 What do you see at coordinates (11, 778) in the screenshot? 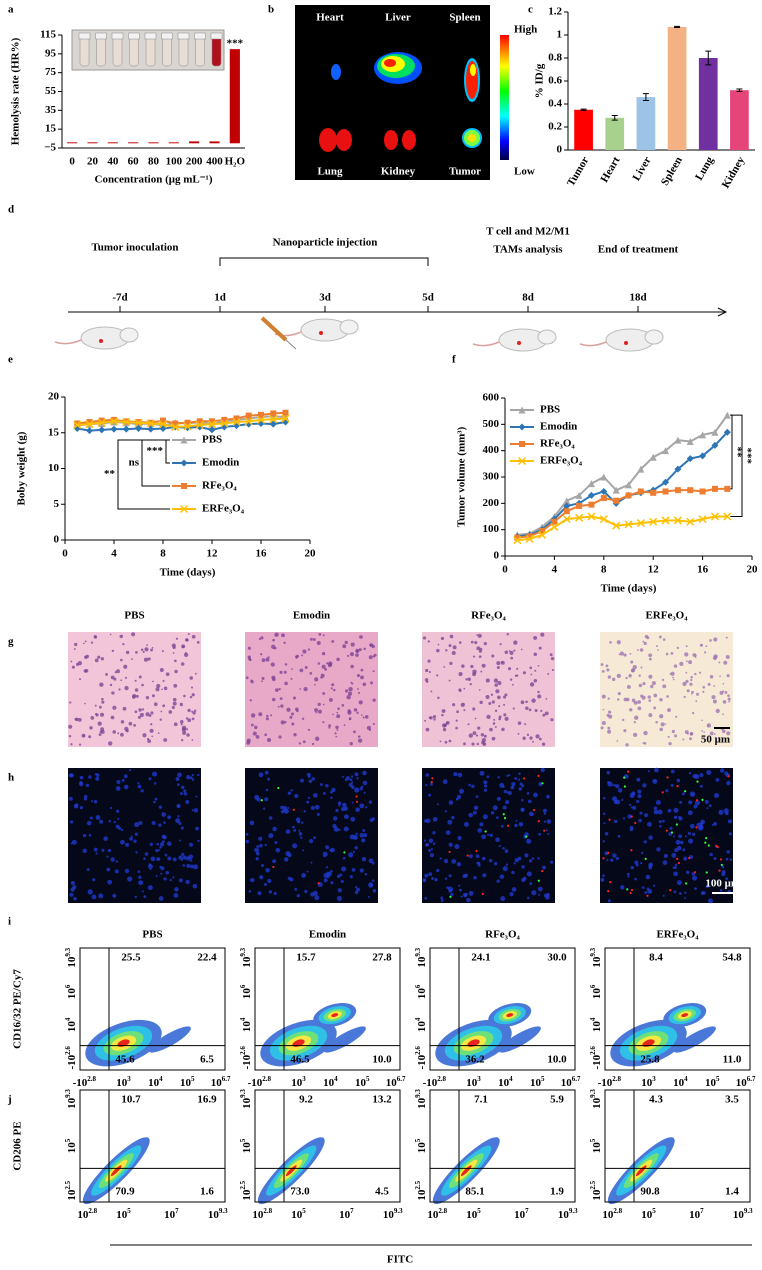
I see `panel-letter: h` at bounding box center [11, 778].